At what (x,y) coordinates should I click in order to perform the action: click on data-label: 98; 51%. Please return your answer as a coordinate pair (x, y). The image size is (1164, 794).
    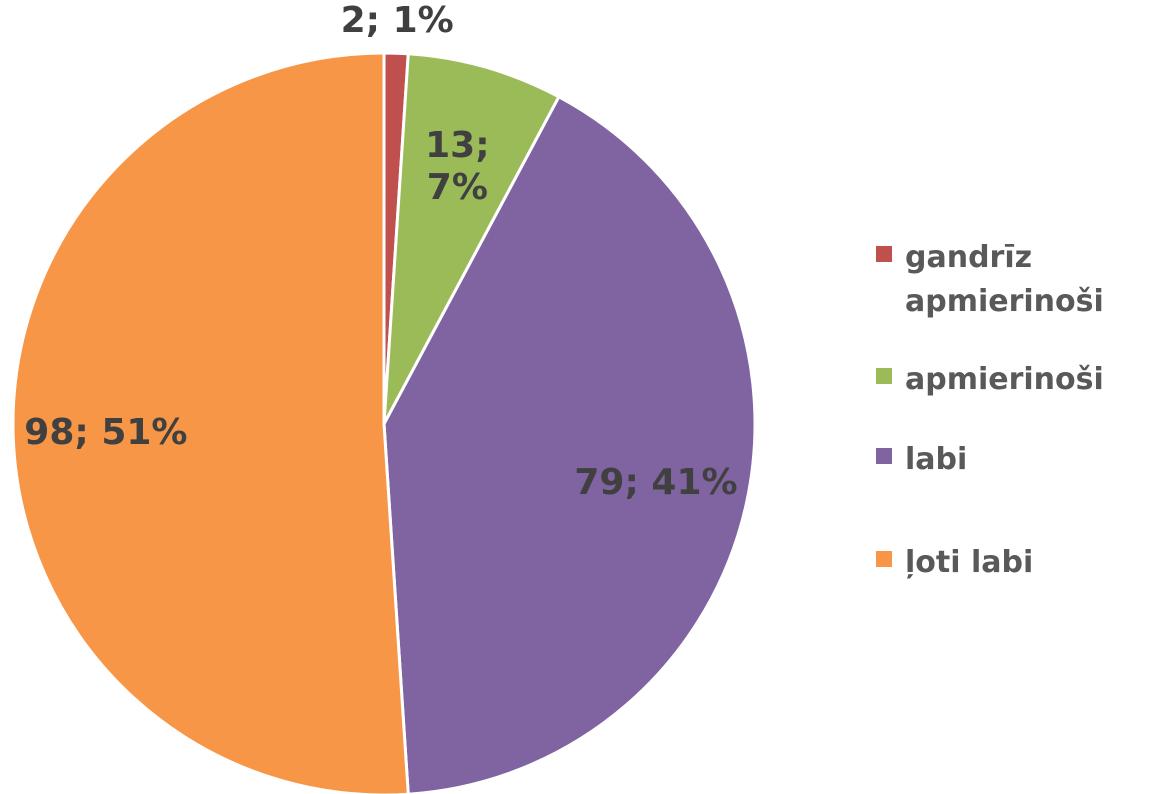
    Looking at the image, I should click on (106, 433).